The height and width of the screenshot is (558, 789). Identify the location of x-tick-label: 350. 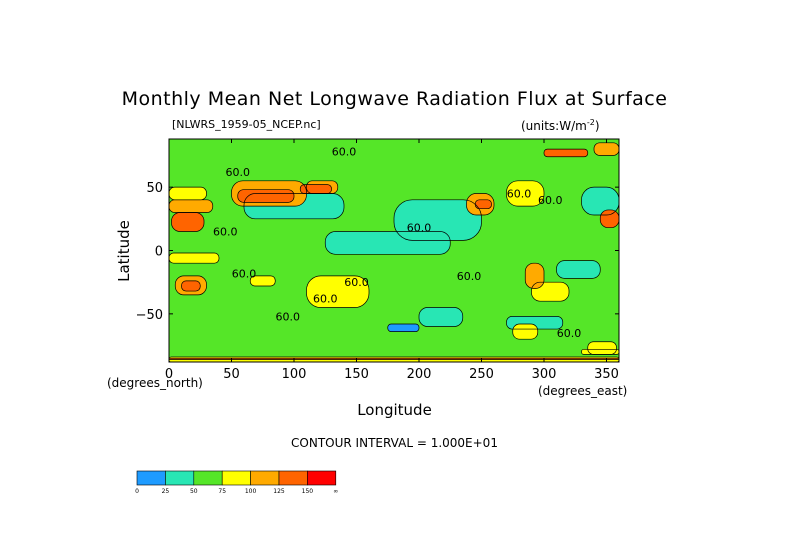
(606, 374).